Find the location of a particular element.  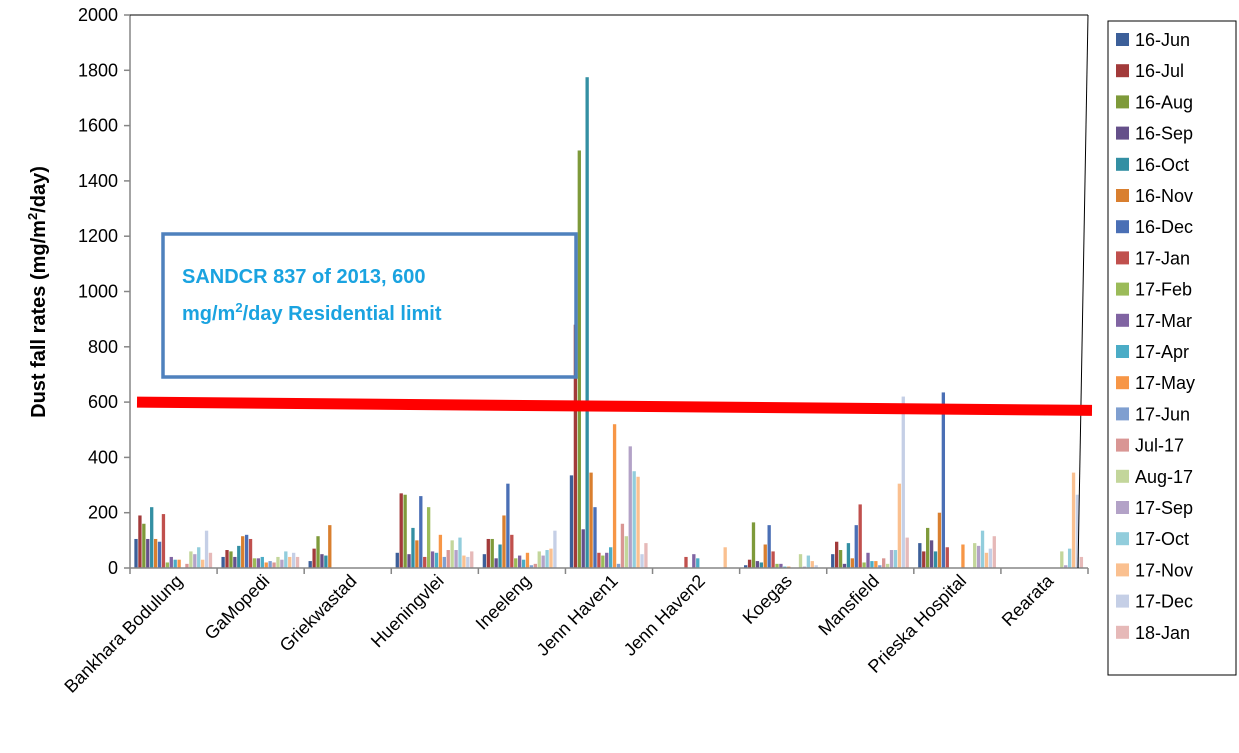

y-axis-label-sup: 2 is located at coordinates (32, 216).